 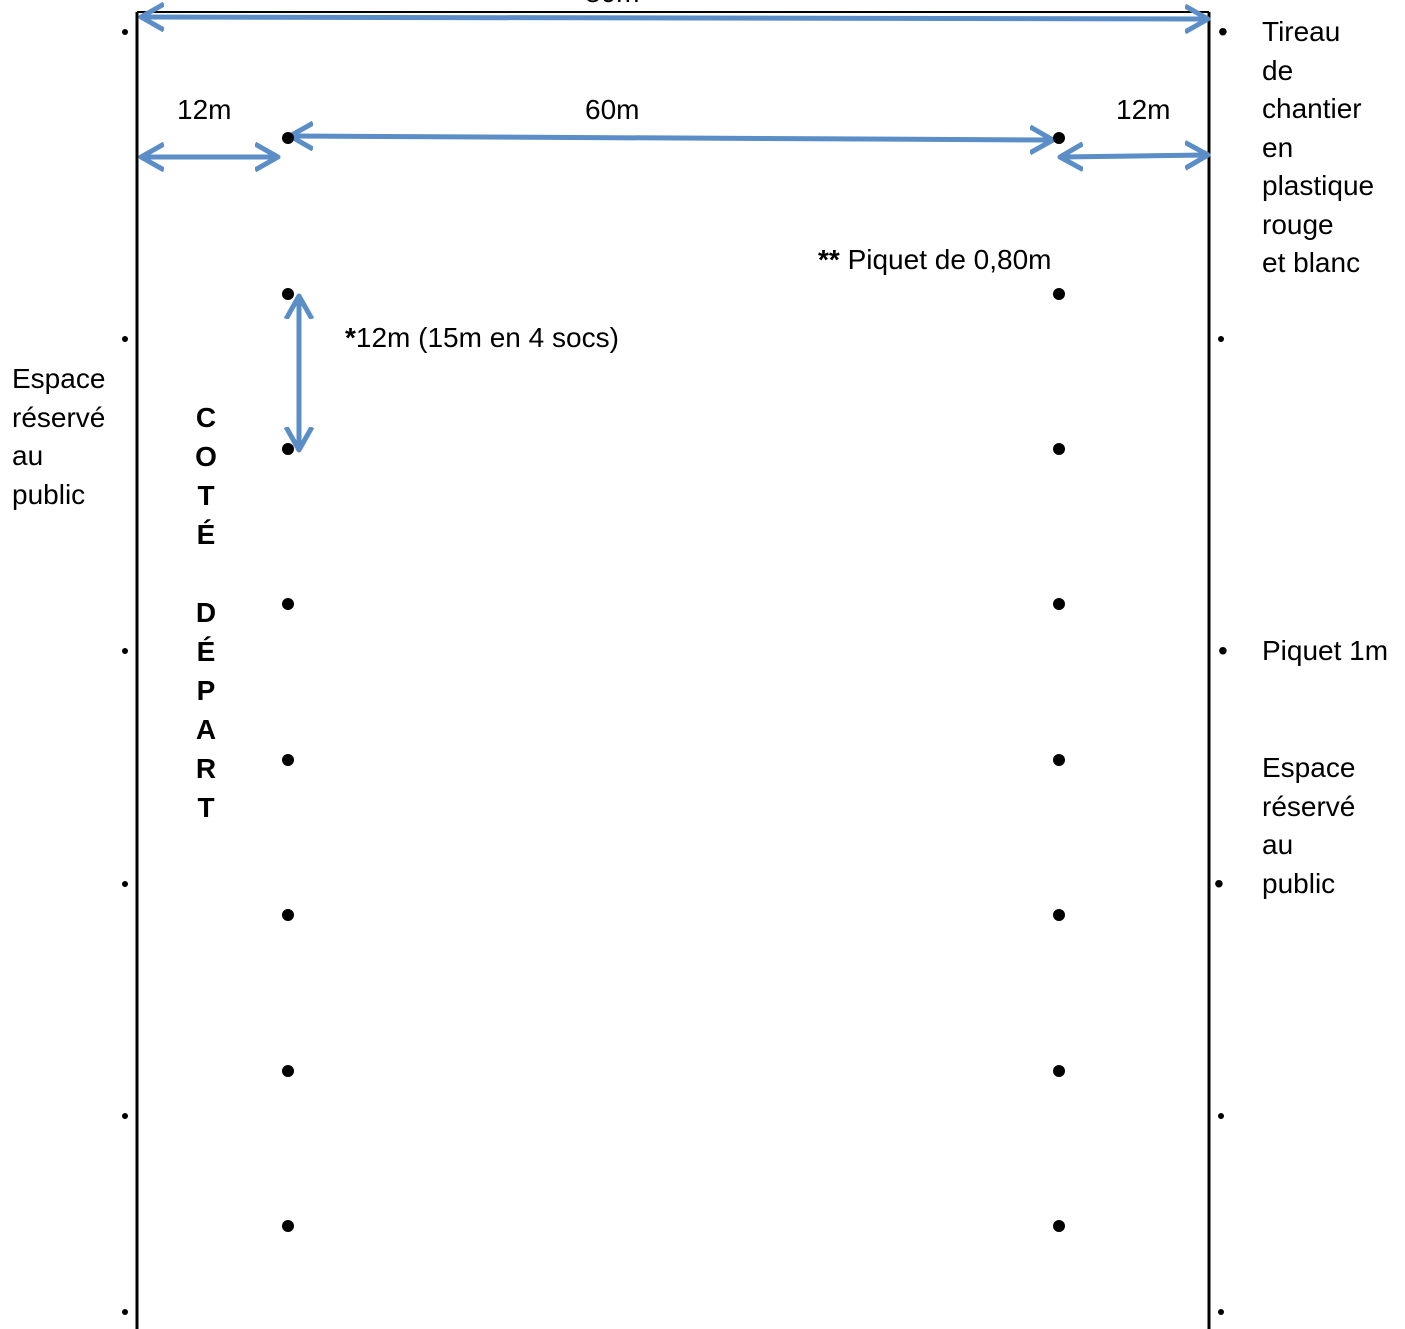 What do you see at coordinates (1278, 70) in the screenshot?
I see `text-line: de` at bounding box center [1278, 70].